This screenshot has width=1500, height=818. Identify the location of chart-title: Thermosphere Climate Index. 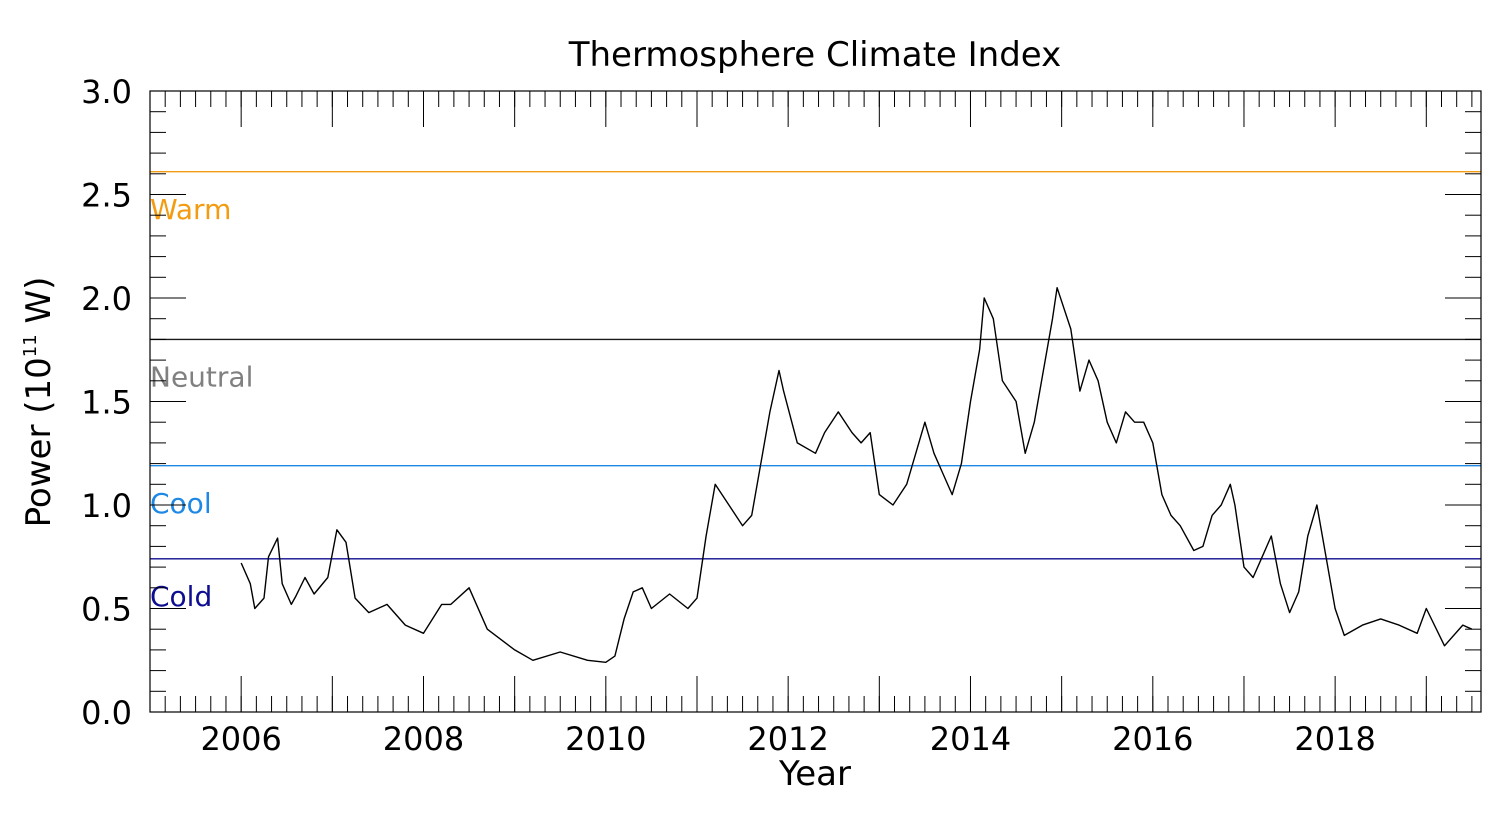
(815, 55).